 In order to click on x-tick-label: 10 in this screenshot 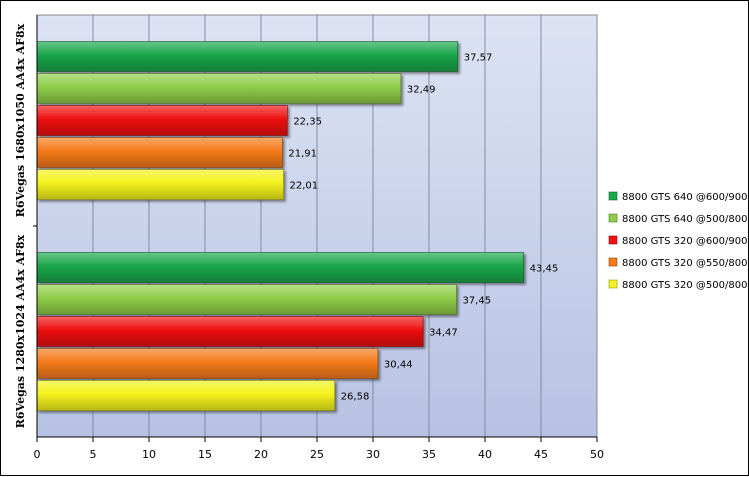, I will do `click(149, 454)`.